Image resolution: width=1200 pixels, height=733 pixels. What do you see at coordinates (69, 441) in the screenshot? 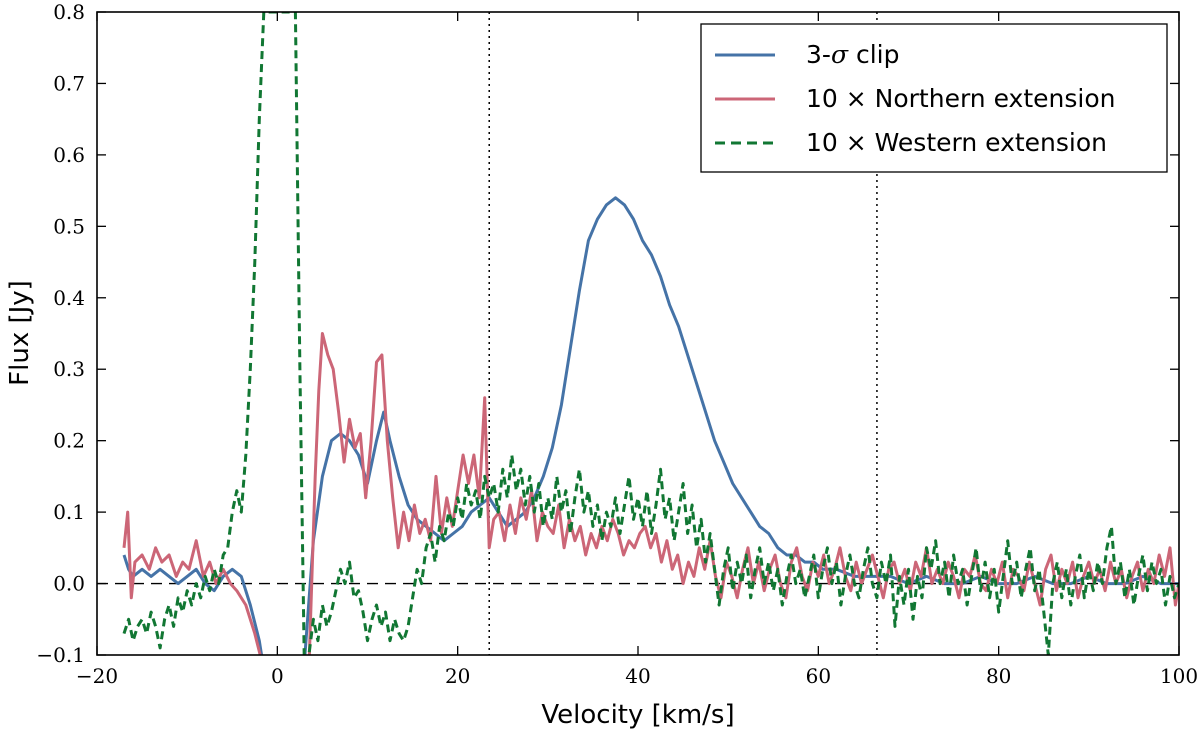
I see `y-tick-label: 0.2` at bounding box center [69, 441].